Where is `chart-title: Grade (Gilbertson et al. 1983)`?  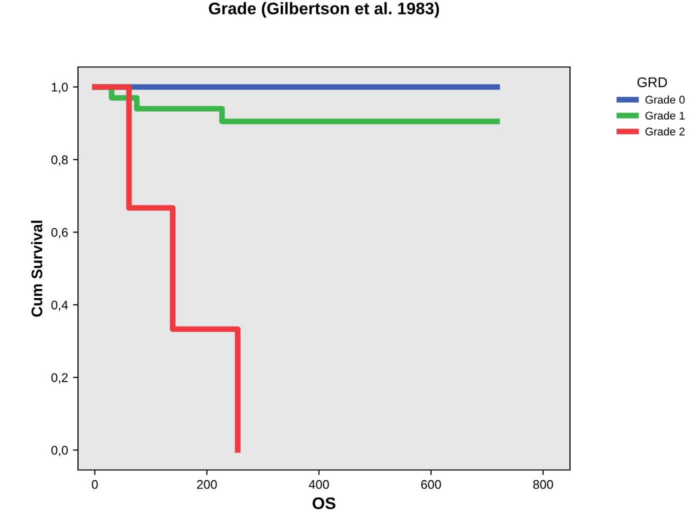
chart-title: Grade (Gilbertson et al. 1983) is located at coordinates (323, 10).